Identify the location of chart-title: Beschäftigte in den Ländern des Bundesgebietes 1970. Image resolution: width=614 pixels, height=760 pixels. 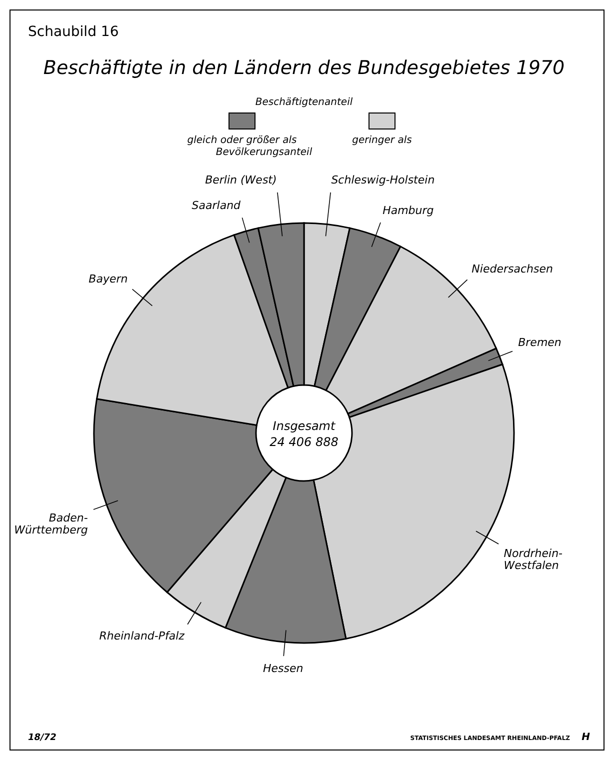
(304, 68).